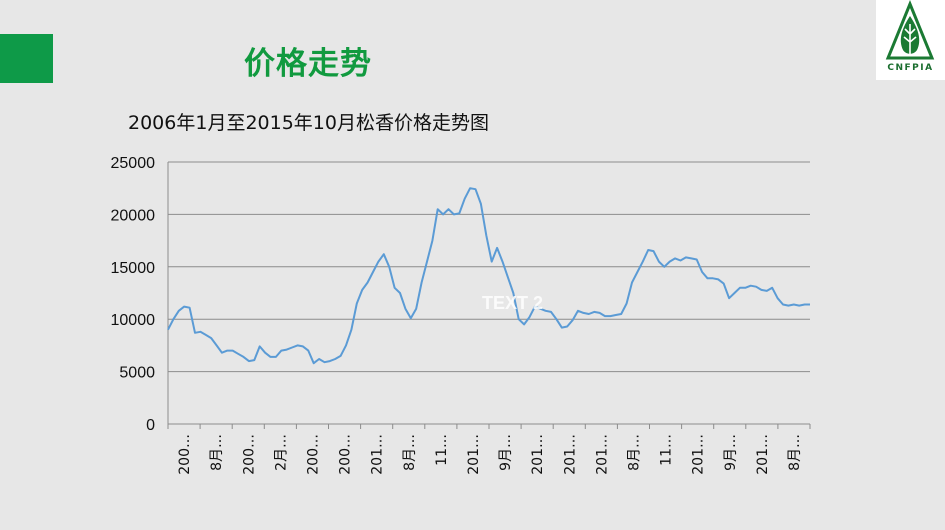  I want to click on y-tick-label: 10000, so click(133, 320).